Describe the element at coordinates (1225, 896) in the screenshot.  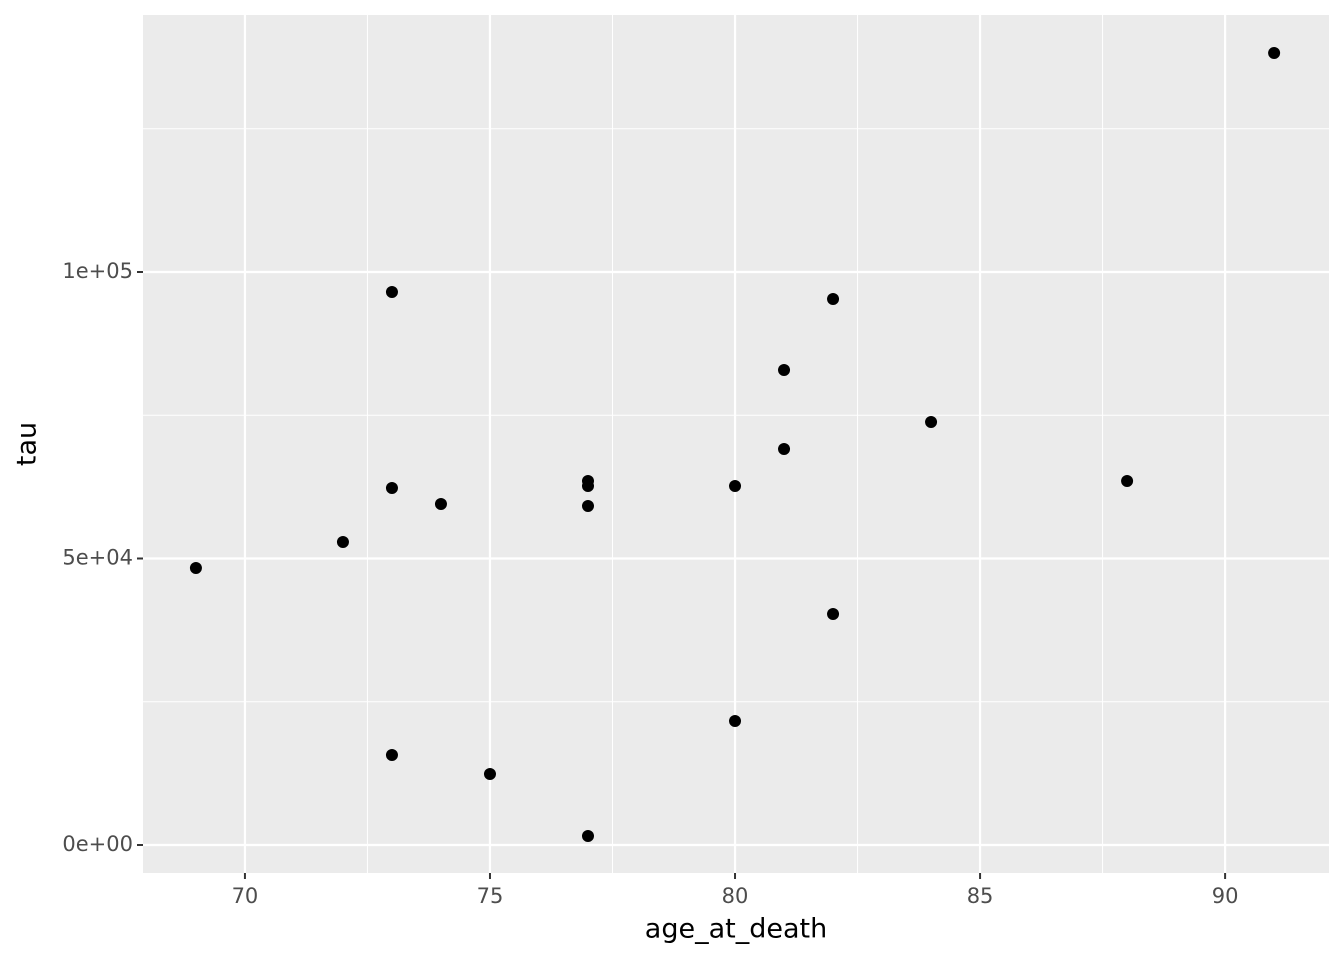
I see `x-tick-label: 90` at that location.